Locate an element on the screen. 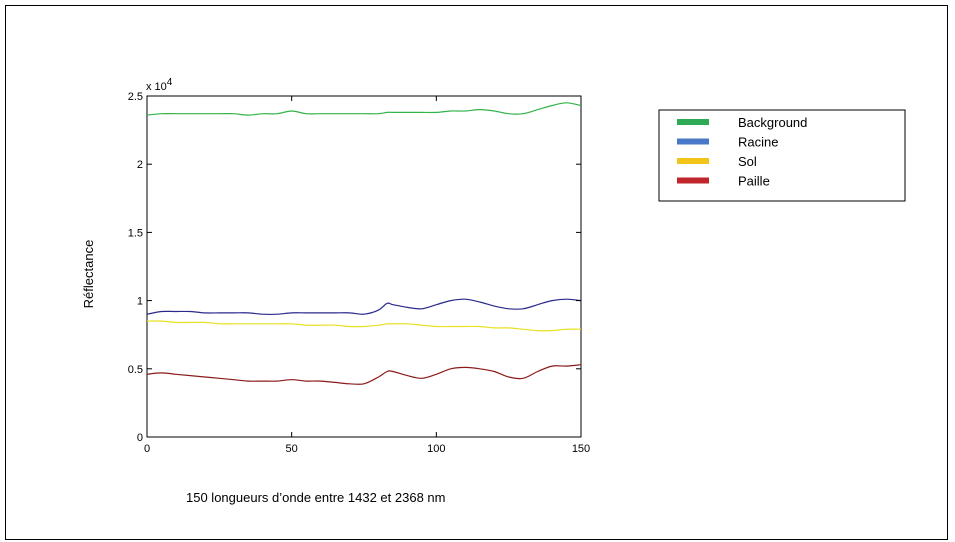 The image size is (955, 542). legend-swatch-background is located at coordinates (693, 122).